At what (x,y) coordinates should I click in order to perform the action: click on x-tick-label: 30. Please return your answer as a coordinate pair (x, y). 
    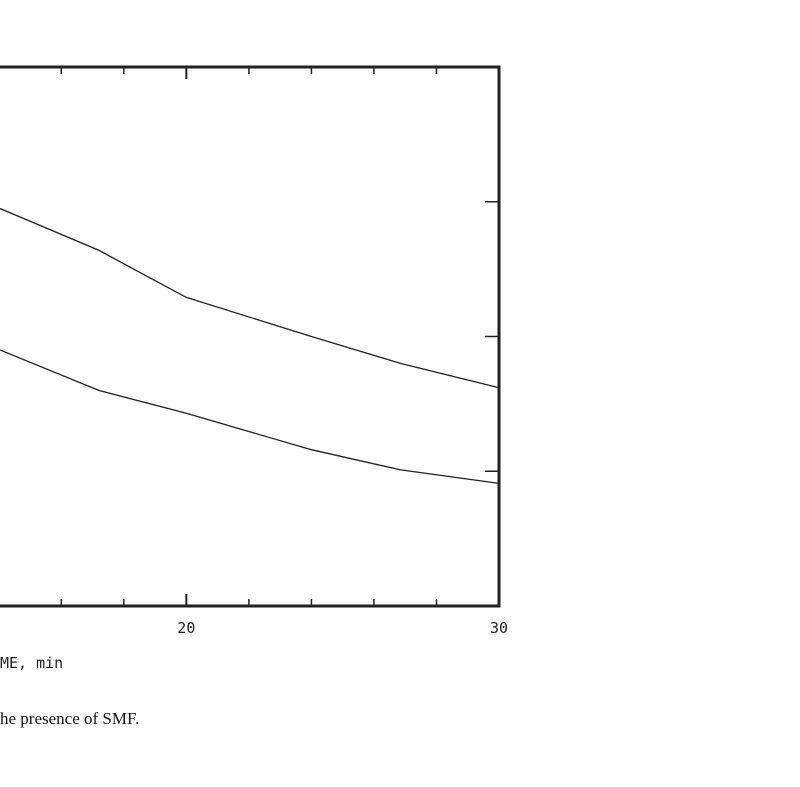
    Looking at the image, I should click on (499, 628).